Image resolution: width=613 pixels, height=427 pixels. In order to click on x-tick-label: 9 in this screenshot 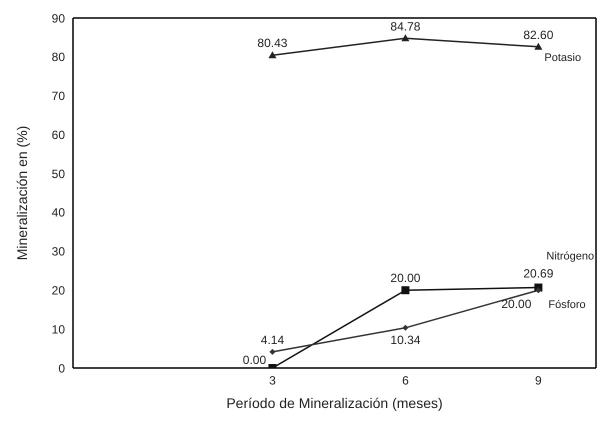, I will do `click(538, 381)`.